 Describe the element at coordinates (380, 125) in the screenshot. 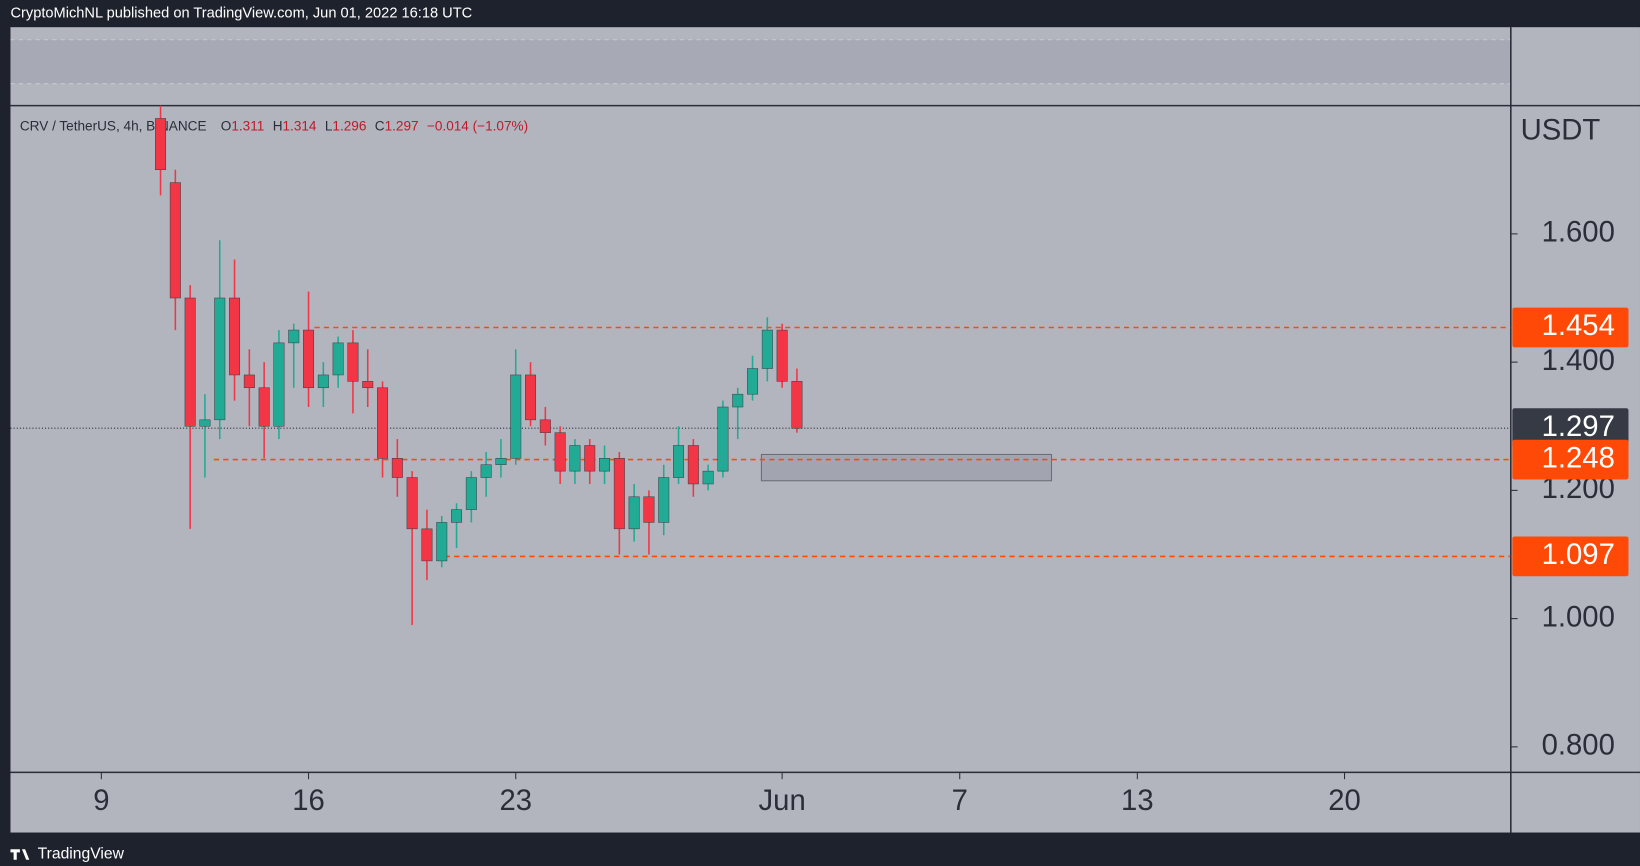

I see `legend-field: C` at that location.